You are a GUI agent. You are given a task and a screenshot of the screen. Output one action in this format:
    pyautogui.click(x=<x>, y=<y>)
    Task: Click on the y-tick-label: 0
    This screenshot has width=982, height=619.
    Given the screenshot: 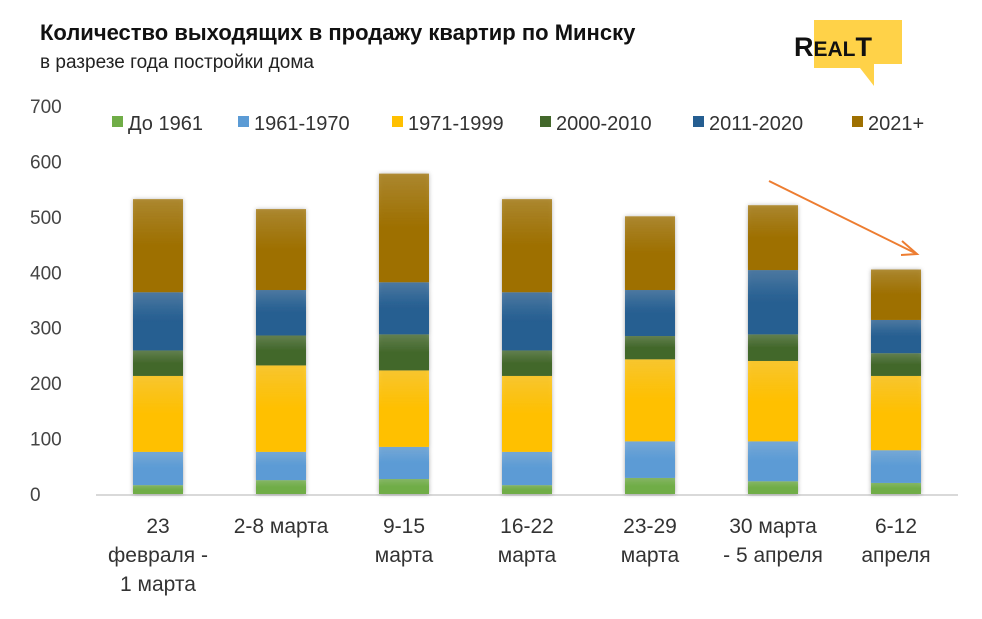 What is the action you would take?
    pyautogui.click(x=35, y=495)
    